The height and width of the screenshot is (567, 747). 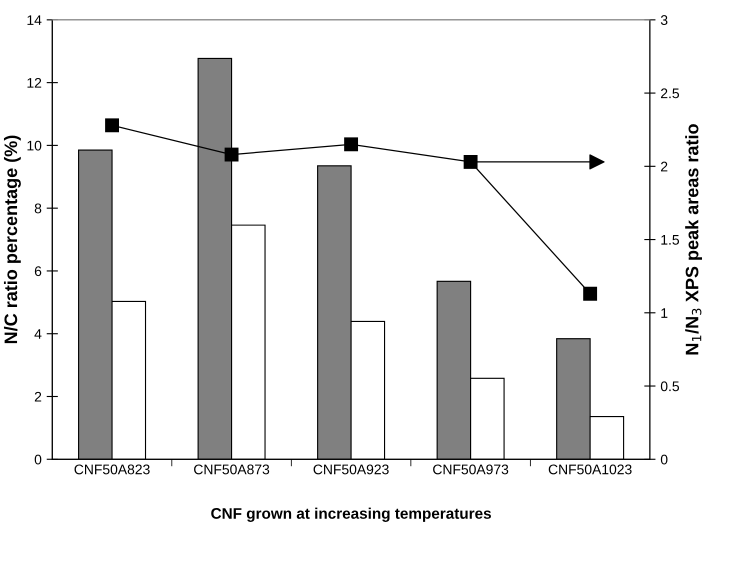 What do you see at coordinates (670, 240) in the screenshot?
I see `y2-tick-label: 1.5` at bounding box center [670, 240].